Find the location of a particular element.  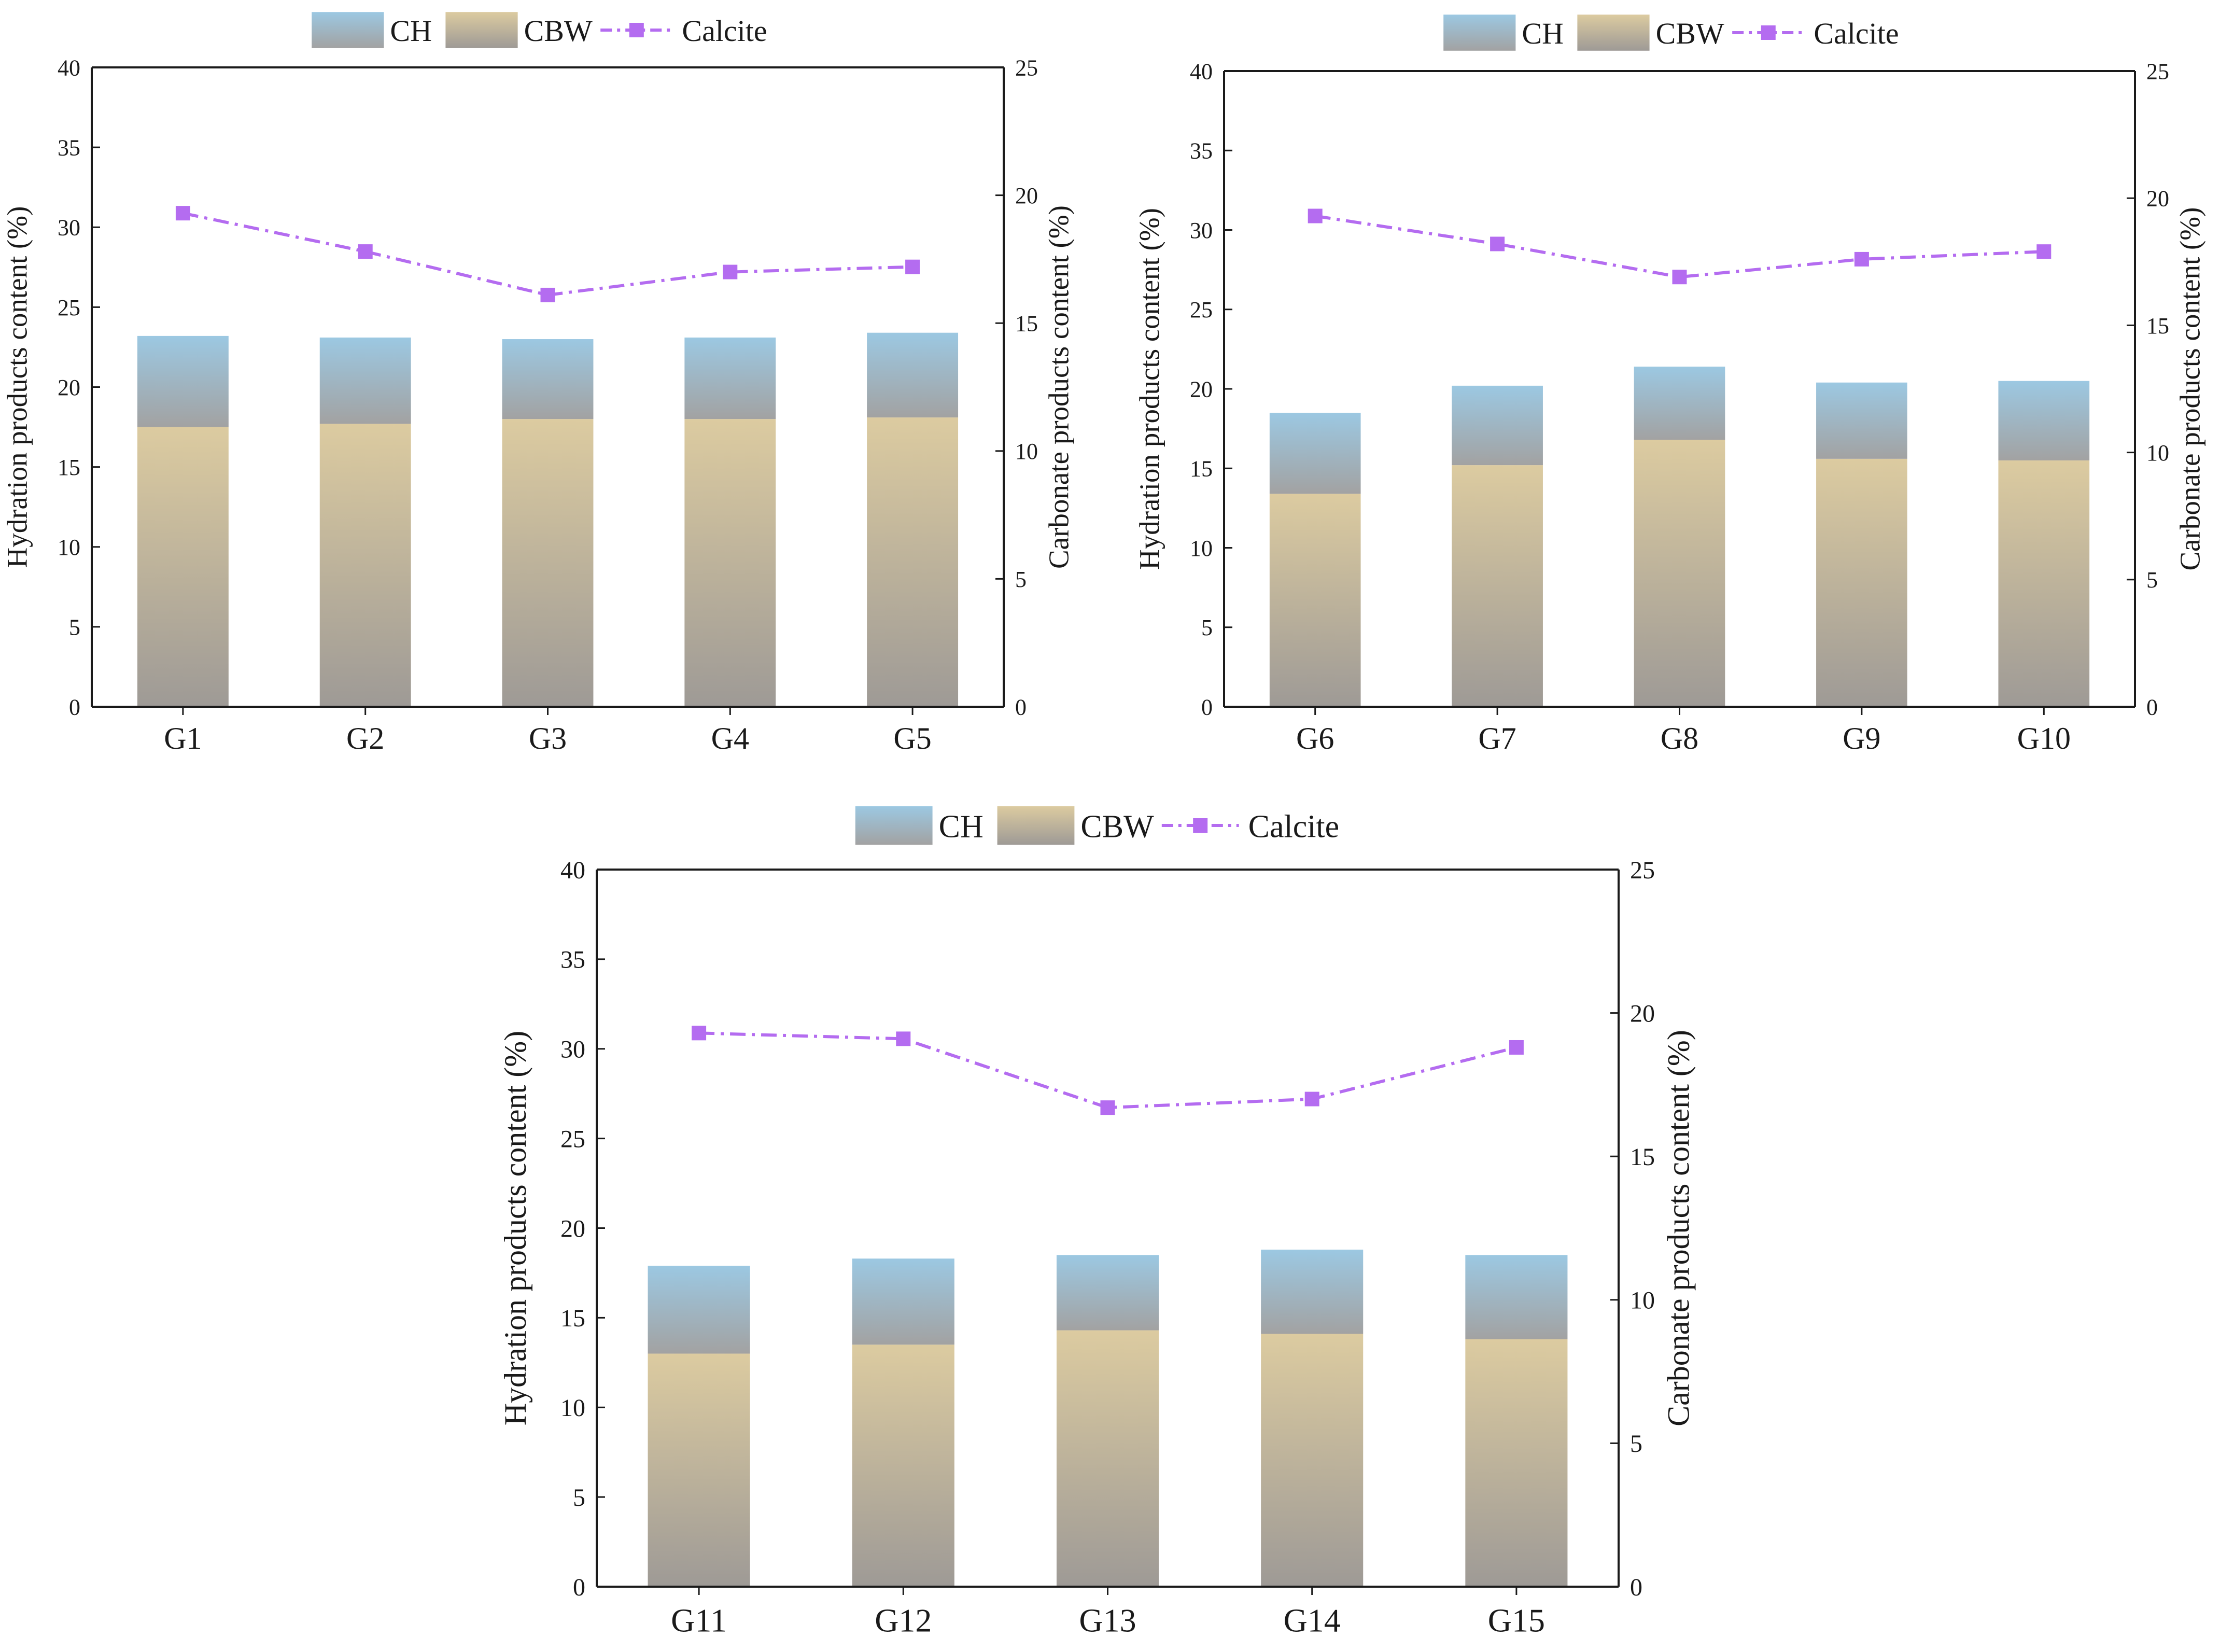

legend-label-cbw: CBW is located at coordinates (1117, 826).